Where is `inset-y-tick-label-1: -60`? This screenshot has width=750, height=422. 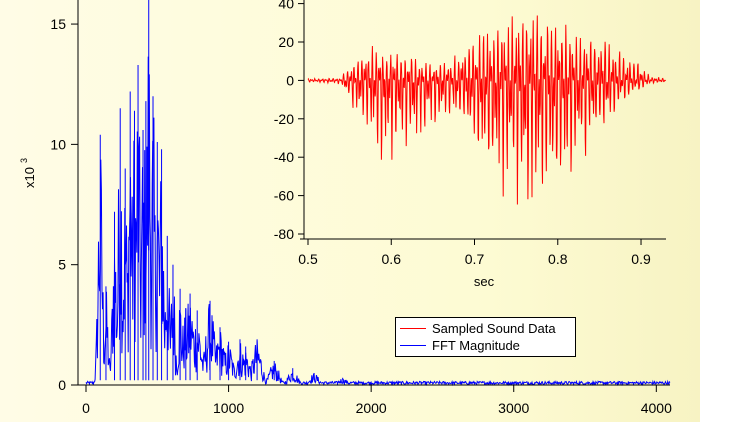 inset-y-tick-label-1: -60 is located at coordinates (284, 196).